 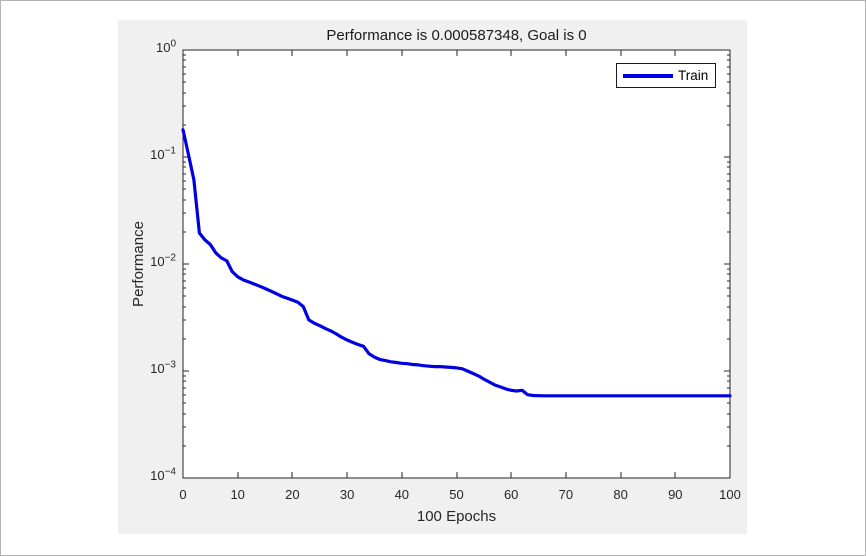 What do you see at coordinates (648, 75) in the screenshot?
I see `legend-line-sample` at bounding box center [648, 75].